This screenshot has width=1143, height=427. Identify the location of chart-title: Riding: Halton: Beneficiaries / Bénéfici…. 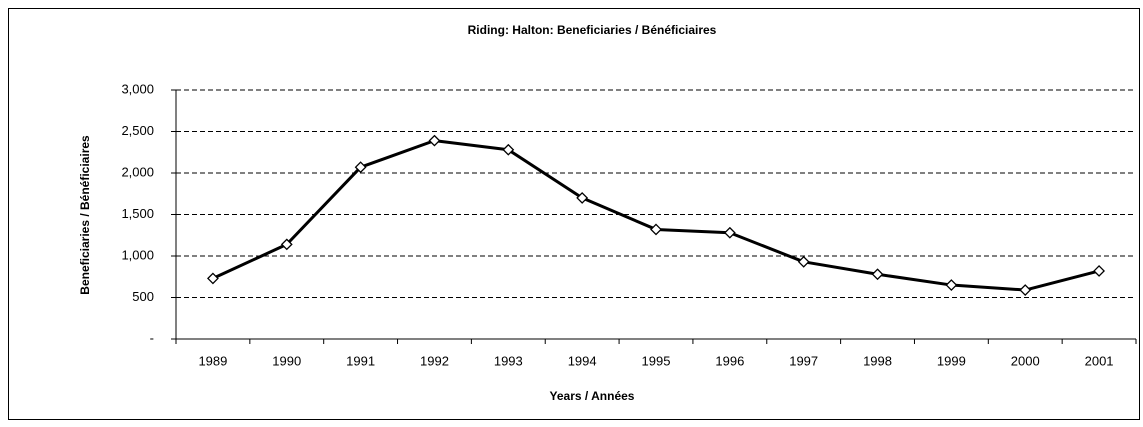
(592, 30).